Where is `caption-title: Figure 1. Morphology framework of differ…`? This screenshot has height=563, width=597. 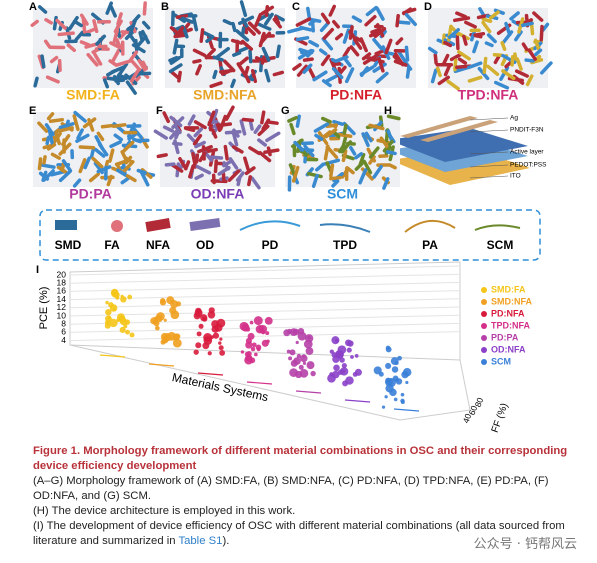 caption-title: Figure 1. Morphology framework of differ… is located at coordinates (300, 458).